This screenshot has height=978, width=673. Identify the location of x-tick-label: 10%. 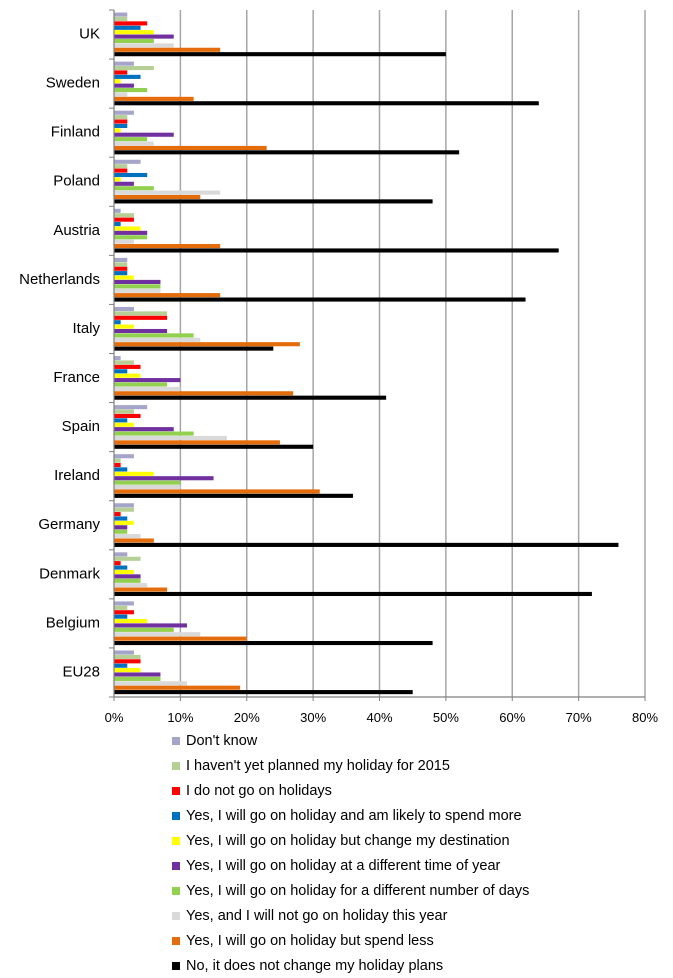
(180, 717).